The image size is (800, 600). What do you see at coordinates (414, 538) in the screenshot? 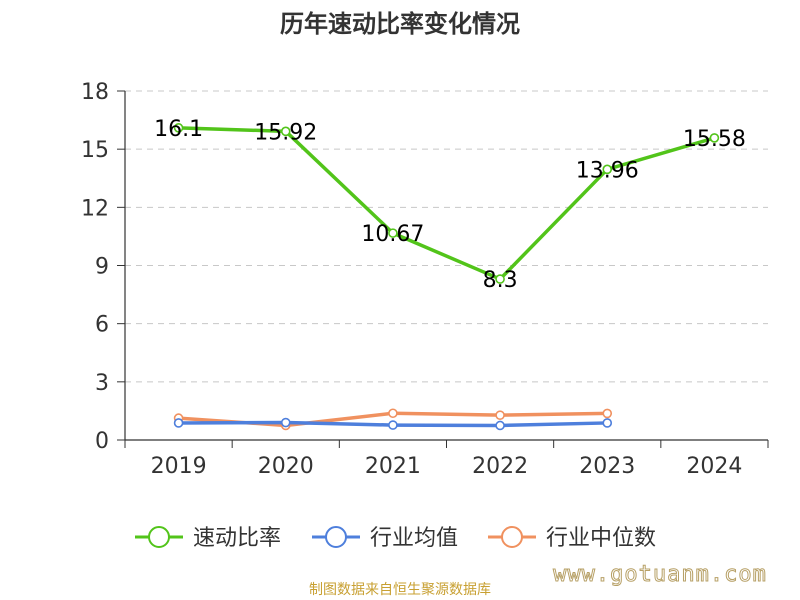
I see `legend-label: 行业均值` at bounding box center [414, 538].